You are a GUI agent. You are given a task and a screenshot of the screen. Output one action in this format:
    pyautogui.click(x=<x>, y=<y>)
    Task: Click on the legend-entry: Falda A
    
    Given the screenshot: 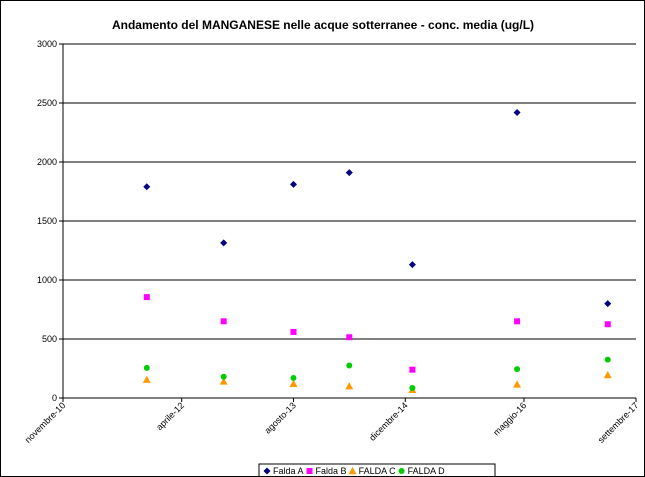 What is the action you would take?
    pyautogui.click(x=283, y=471)
    